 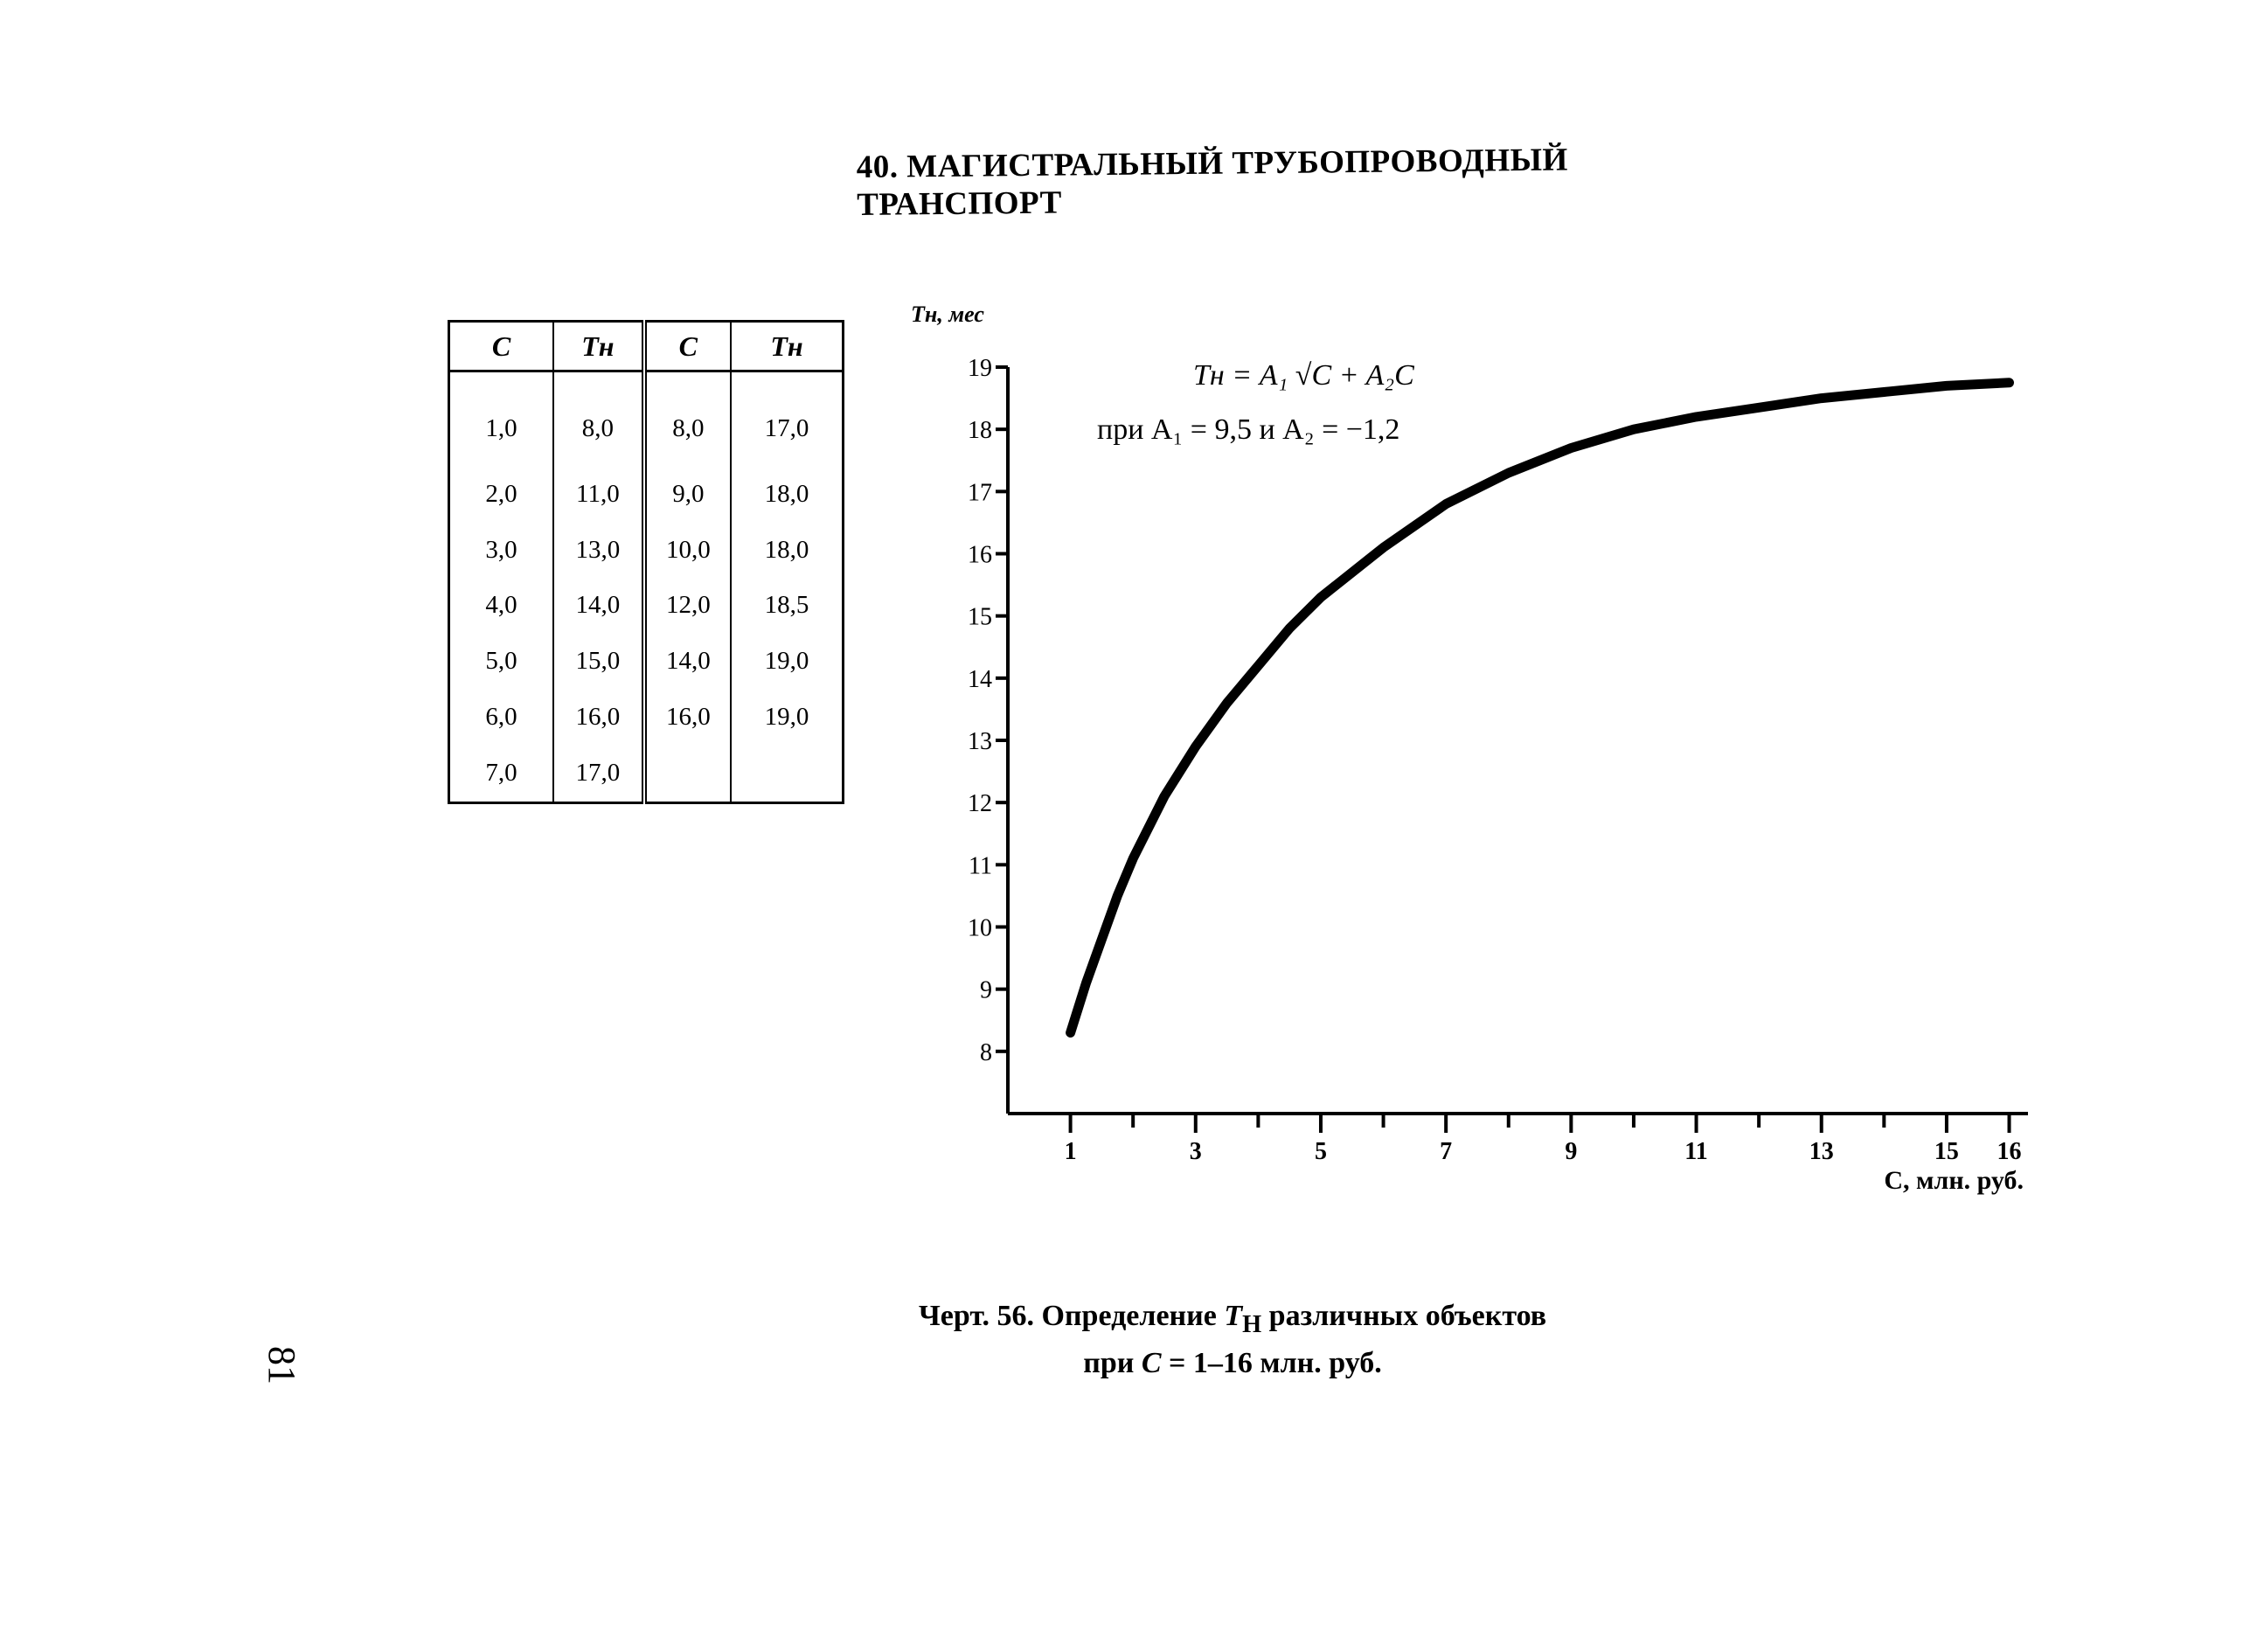 What do you see at coordinates (281, 1366) in the screenshot?
I see `page-number: 81` at bounding box center [281, 1366].